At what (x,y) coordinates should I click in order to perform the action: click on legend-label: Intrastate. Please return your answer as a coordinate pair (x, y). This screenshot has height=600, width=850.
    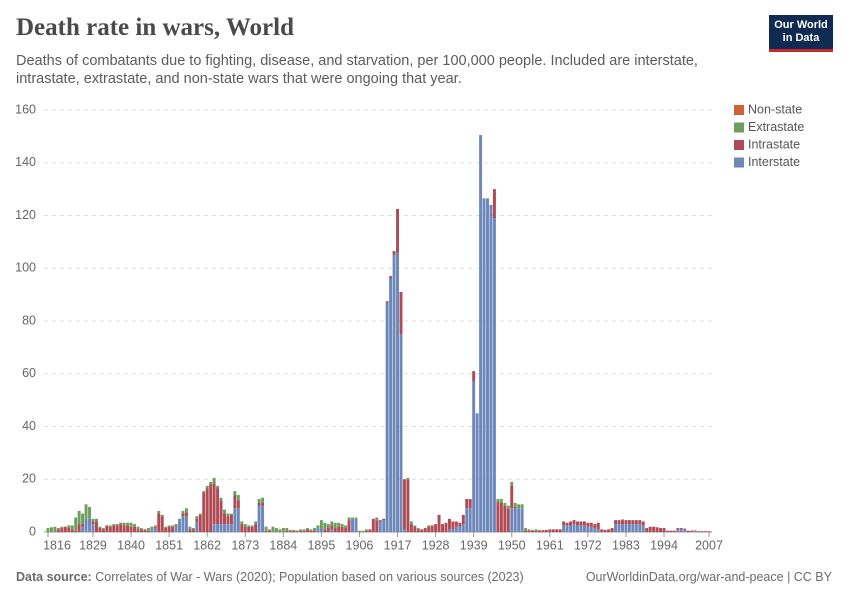
    Looking at the image, I should click on (774, 144).